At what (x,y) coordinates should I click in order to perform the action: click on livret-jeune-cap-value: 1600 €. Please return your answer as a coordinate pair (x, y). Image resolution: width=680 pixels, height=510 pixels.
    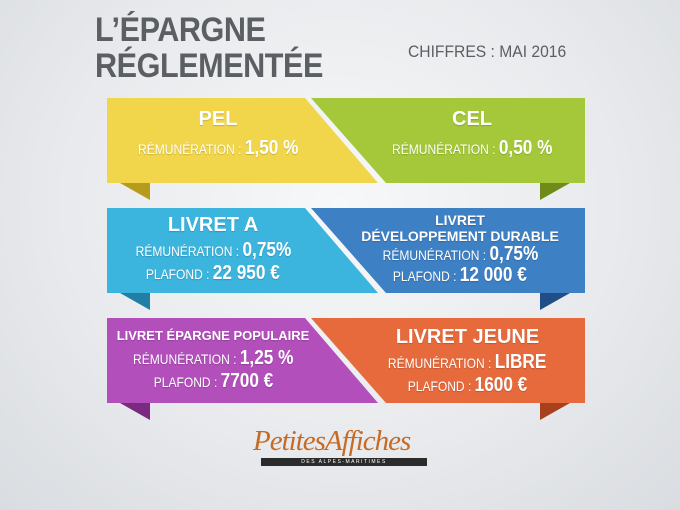
    Looking at the image, I should click on (501, 385).